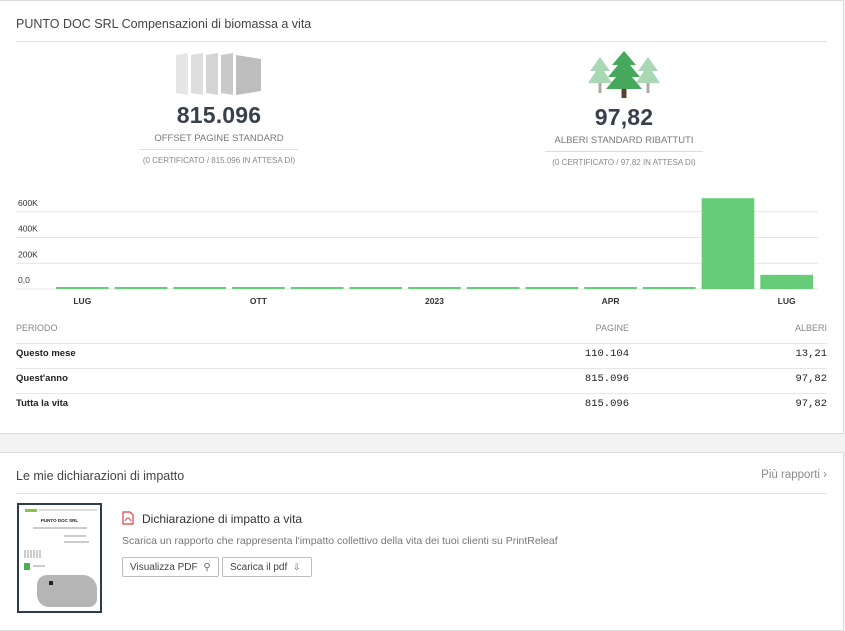  What do you see at coordinates (218, 74) in the screenshot?
I see `paper-stack-icon` at bounding box center [218, 74].